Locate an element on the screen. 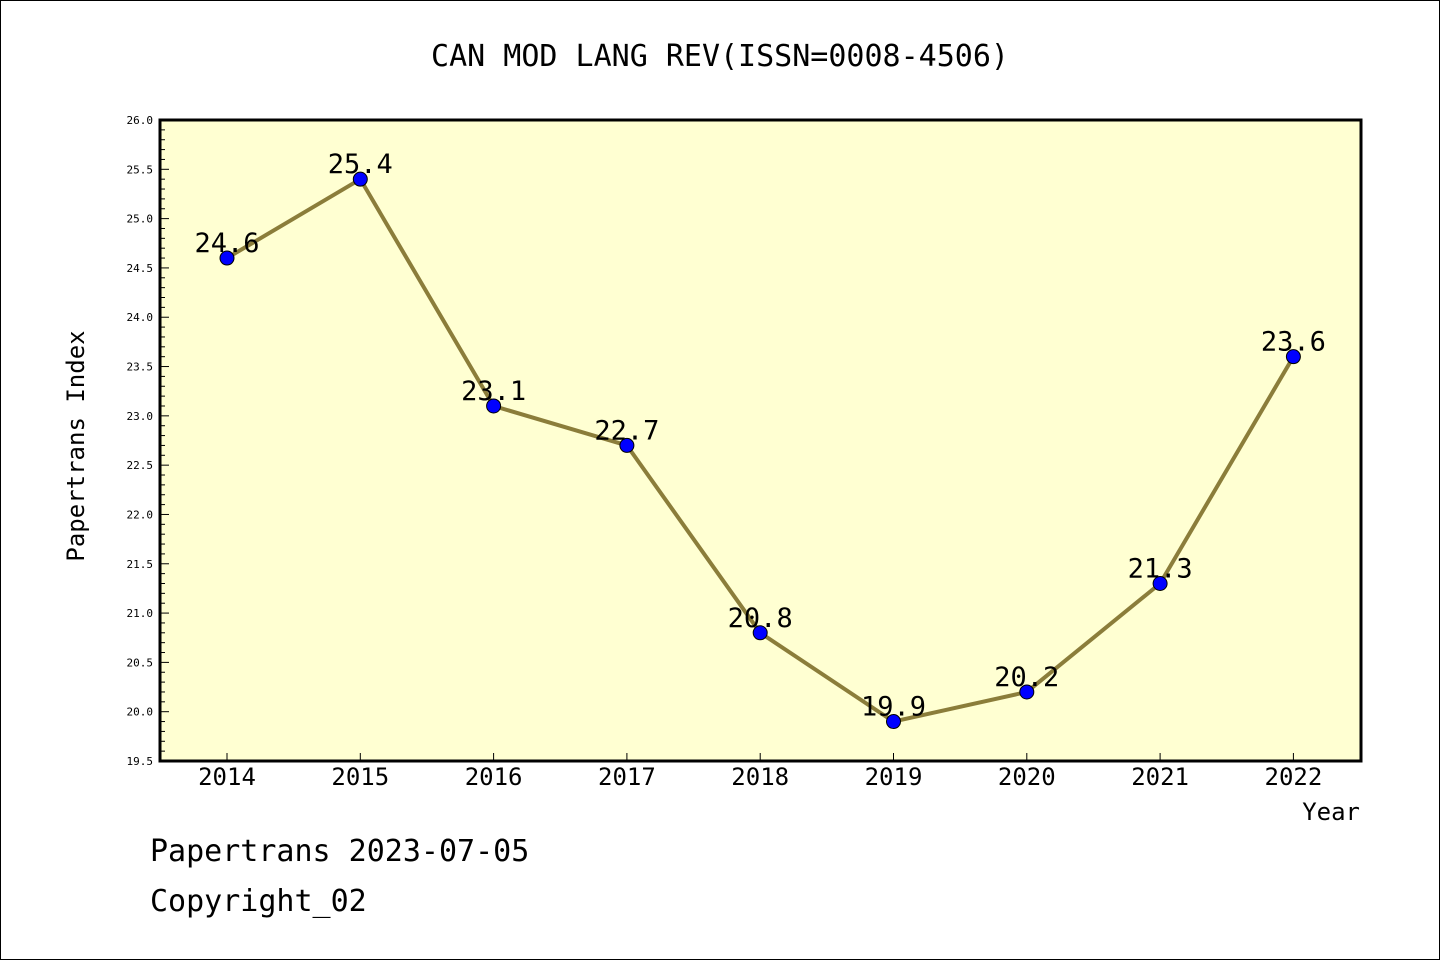 The width and height of the screenshot is (1440, 960). x-tick-label: 2019 is located at coordinates (894, 777).